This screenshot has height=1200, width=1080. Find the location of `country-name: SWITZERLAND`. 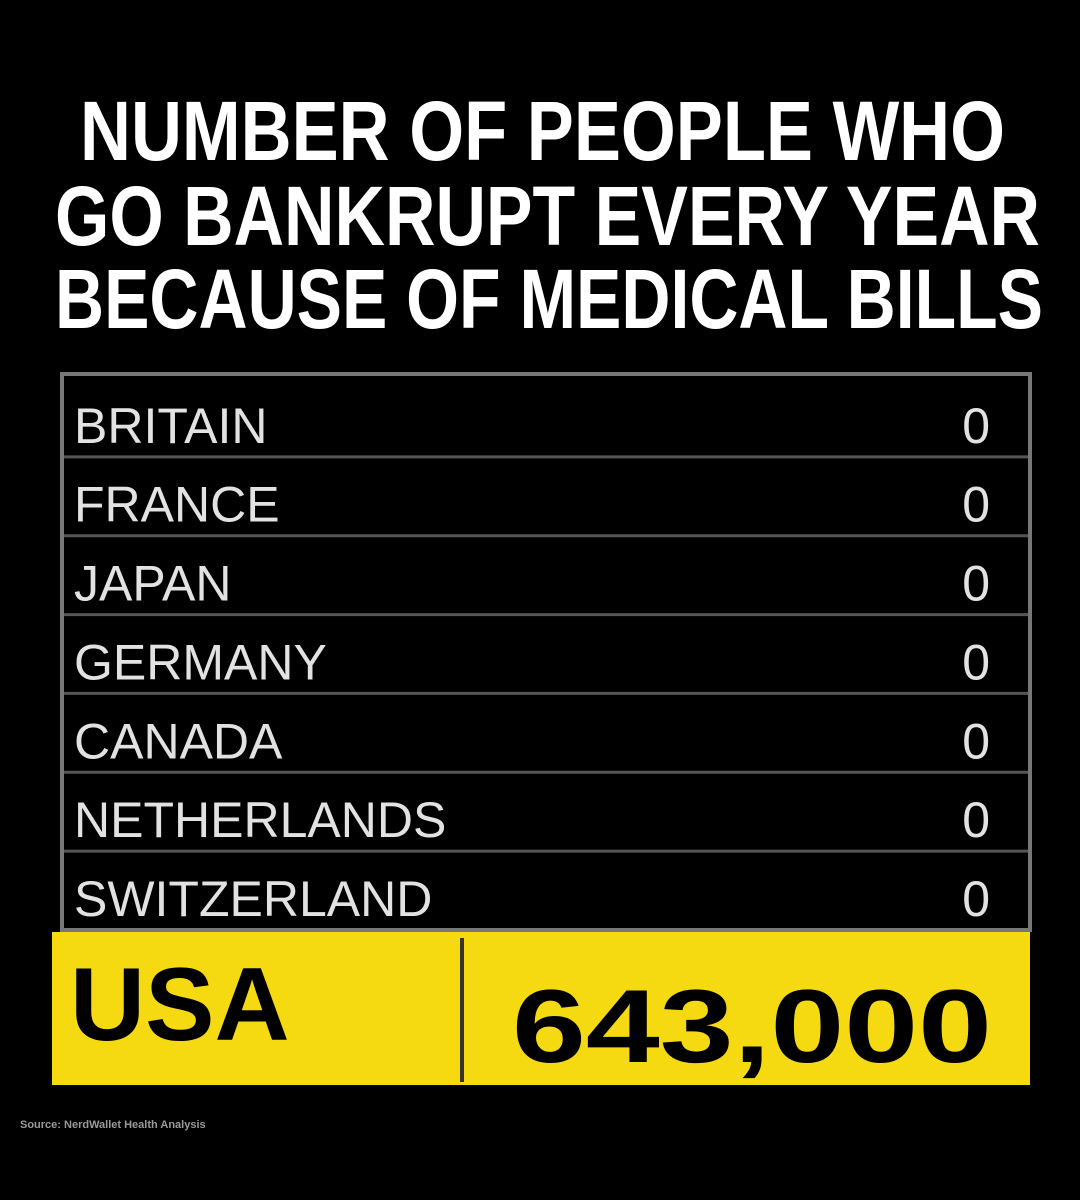

country-name: SWITZERLAND is located at coordinates (253, 899).